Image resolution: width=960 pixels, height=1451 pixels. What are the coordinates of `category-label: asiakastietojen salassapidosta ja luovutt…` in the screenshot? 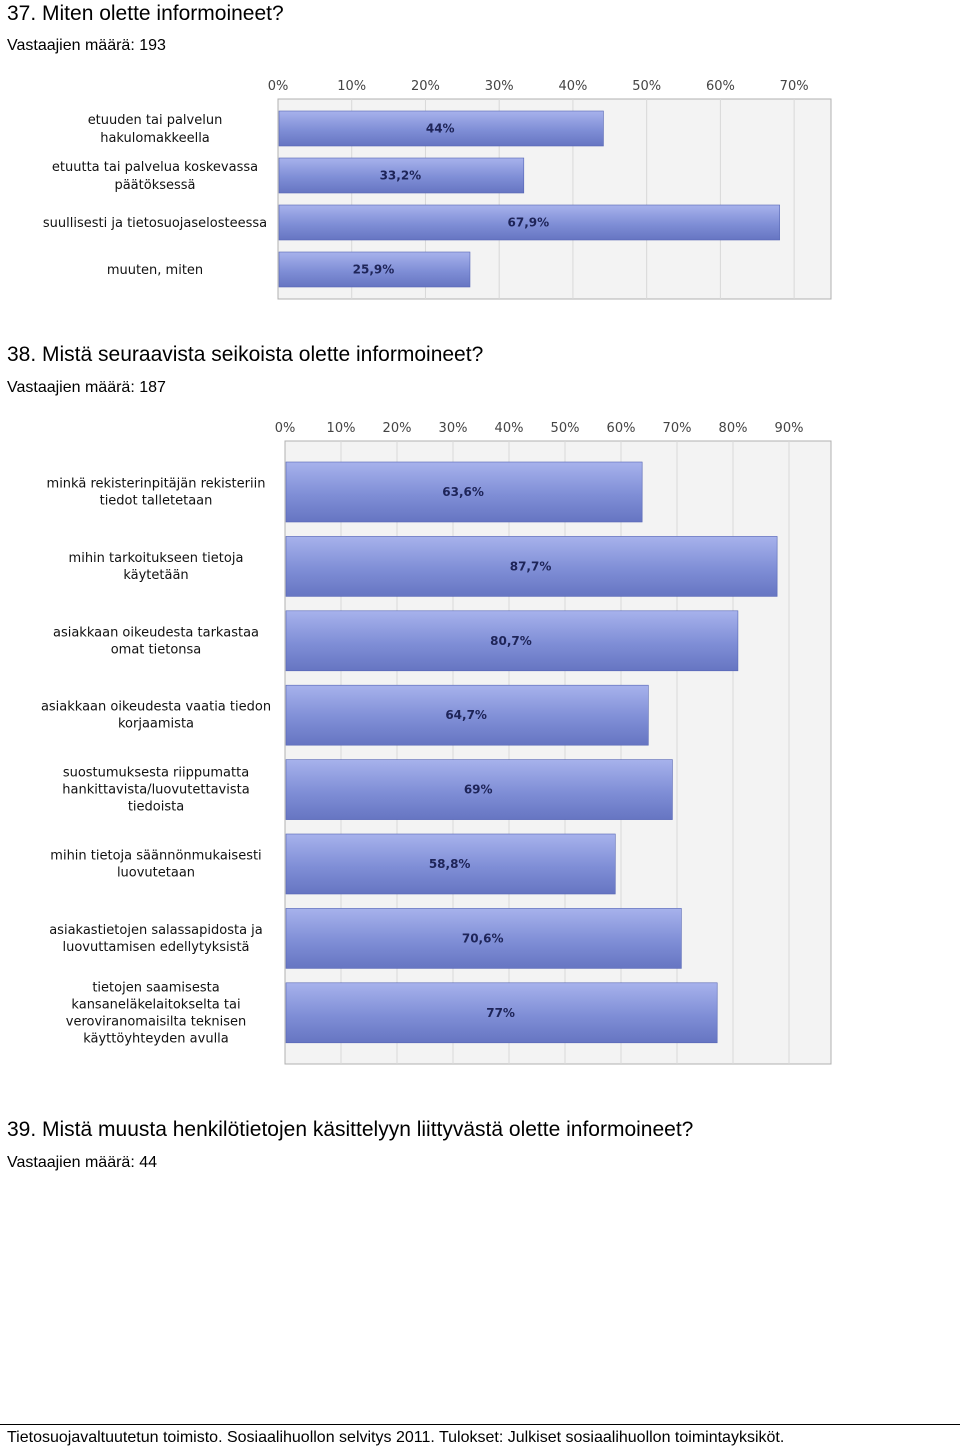 It's located at (156, 939).